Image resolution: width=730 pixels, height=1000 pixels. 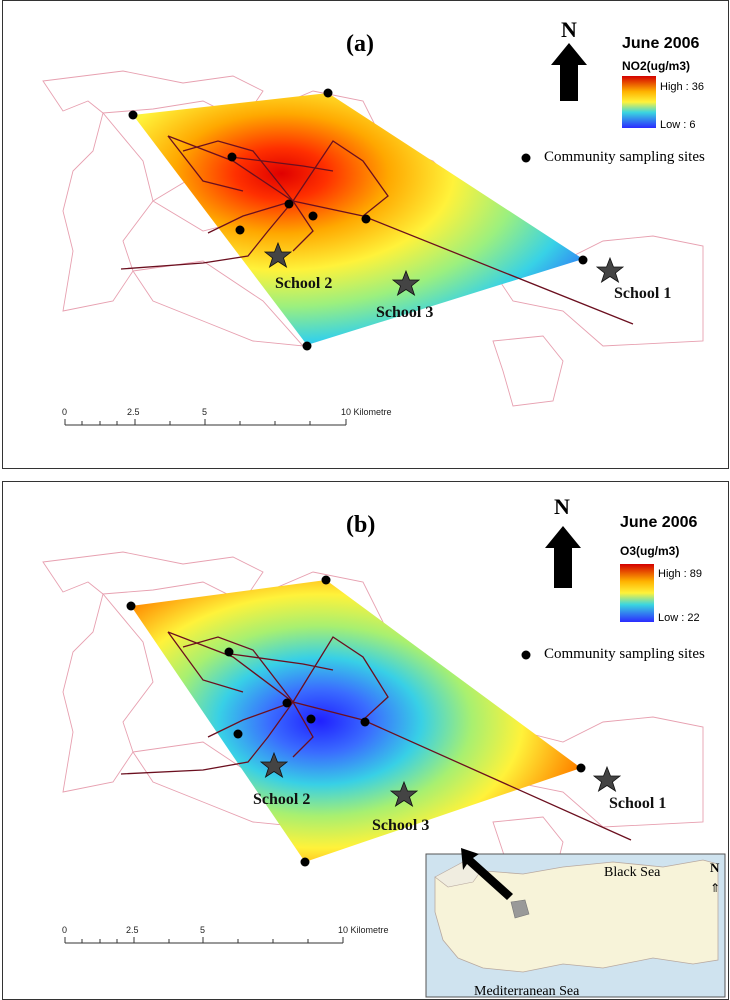 I want to click on inset-mediterranean-sea: Mediterranean Sea, so click(x=527, y=991).